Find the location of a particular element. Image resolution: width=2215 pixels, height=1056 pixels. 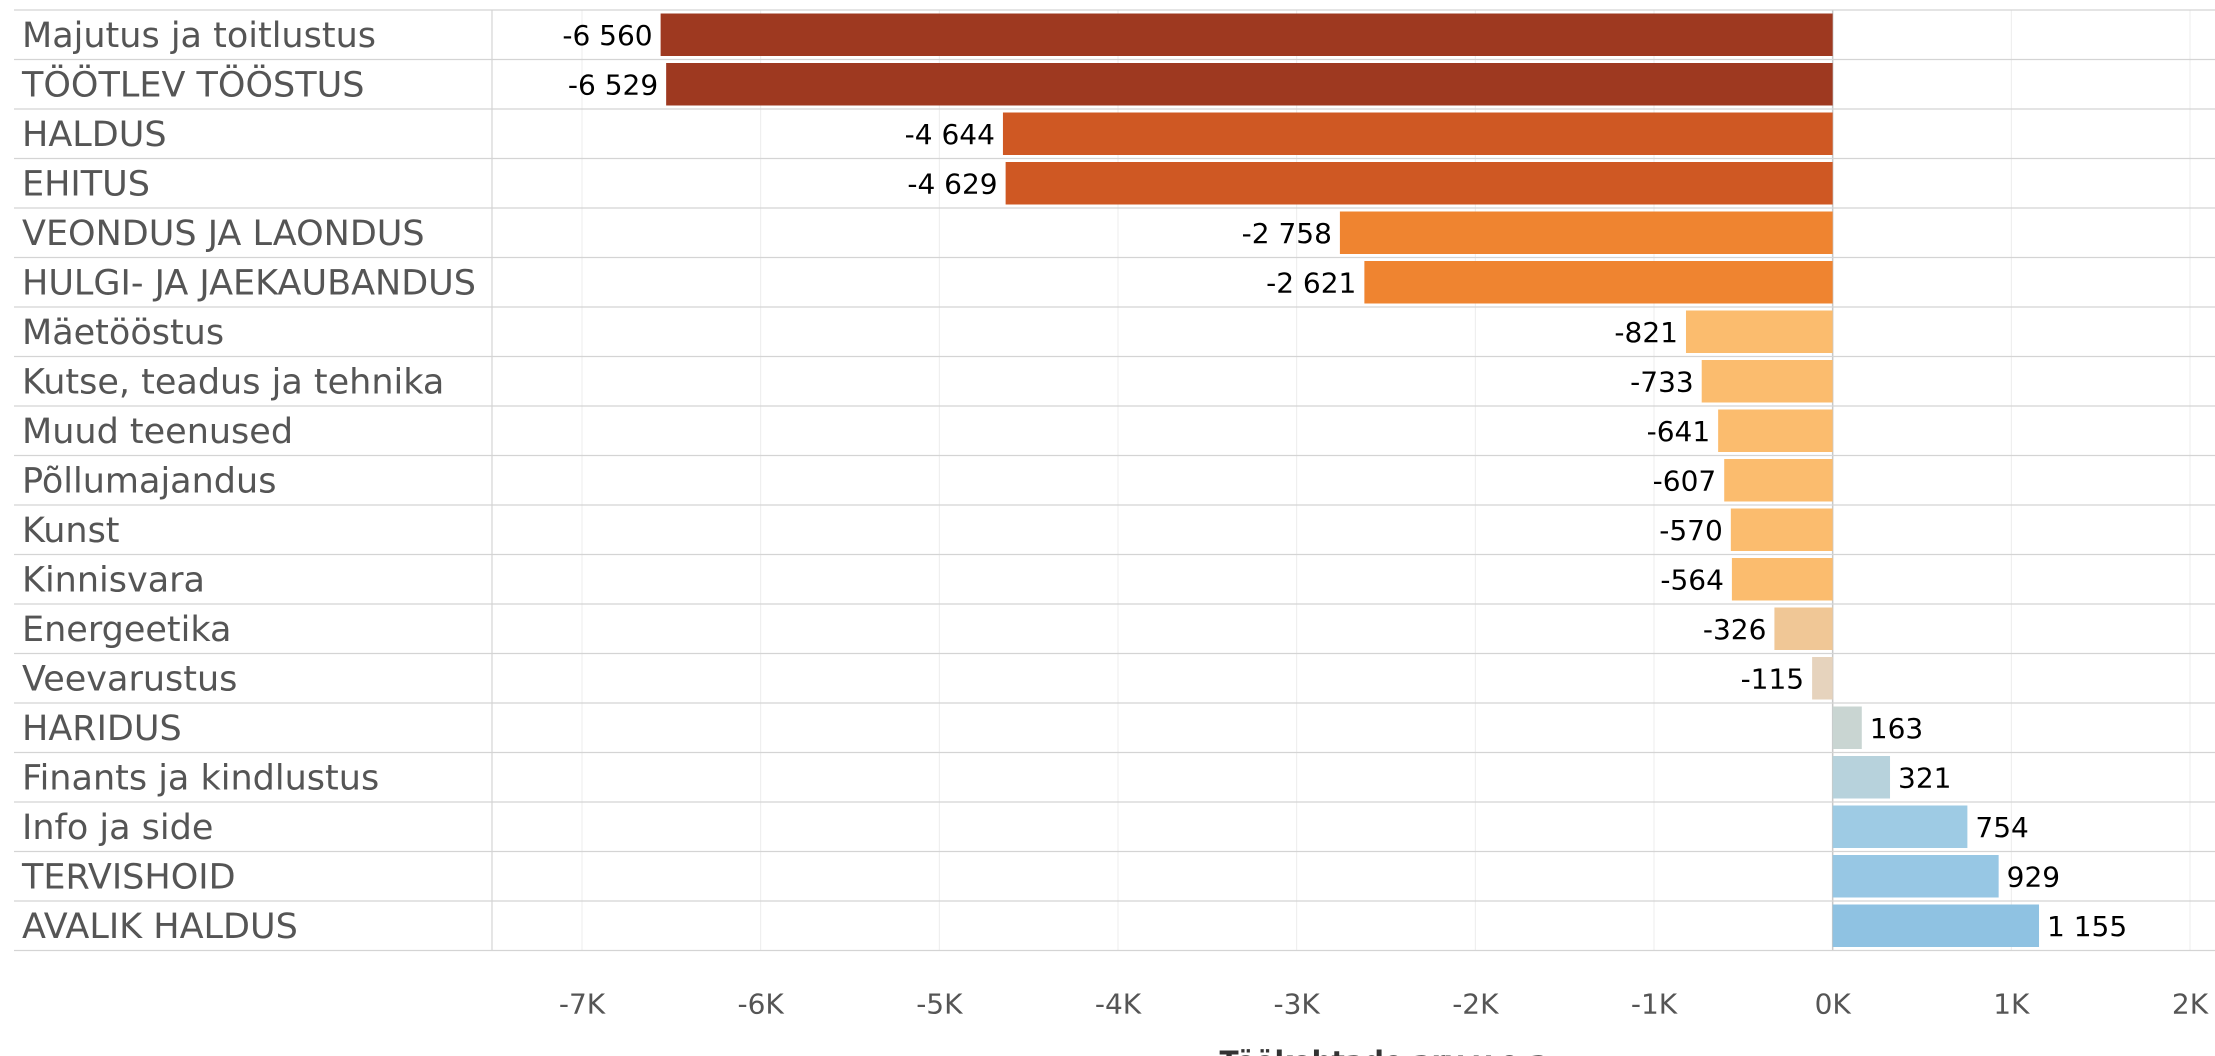

bar-avalik-haldus is located at coordinates (1936, 925).